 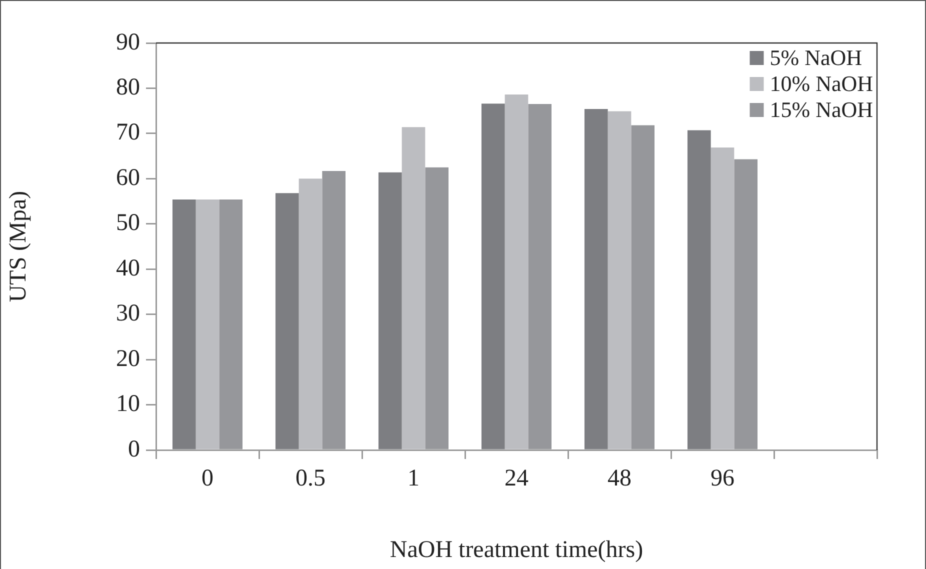 What do you see at coordinates (128, 177) in the screenshot?
I see `y-tick-label: 60` at bounding box center [128, 177].